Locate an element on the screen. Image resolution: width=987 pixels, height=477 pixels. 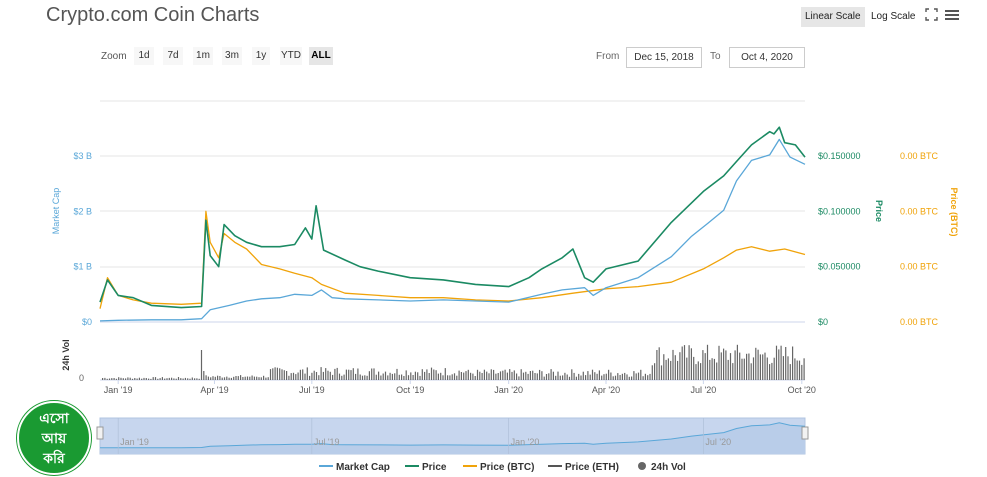
x-tick-label: Apr '20 is located at coordinates (606, 390).